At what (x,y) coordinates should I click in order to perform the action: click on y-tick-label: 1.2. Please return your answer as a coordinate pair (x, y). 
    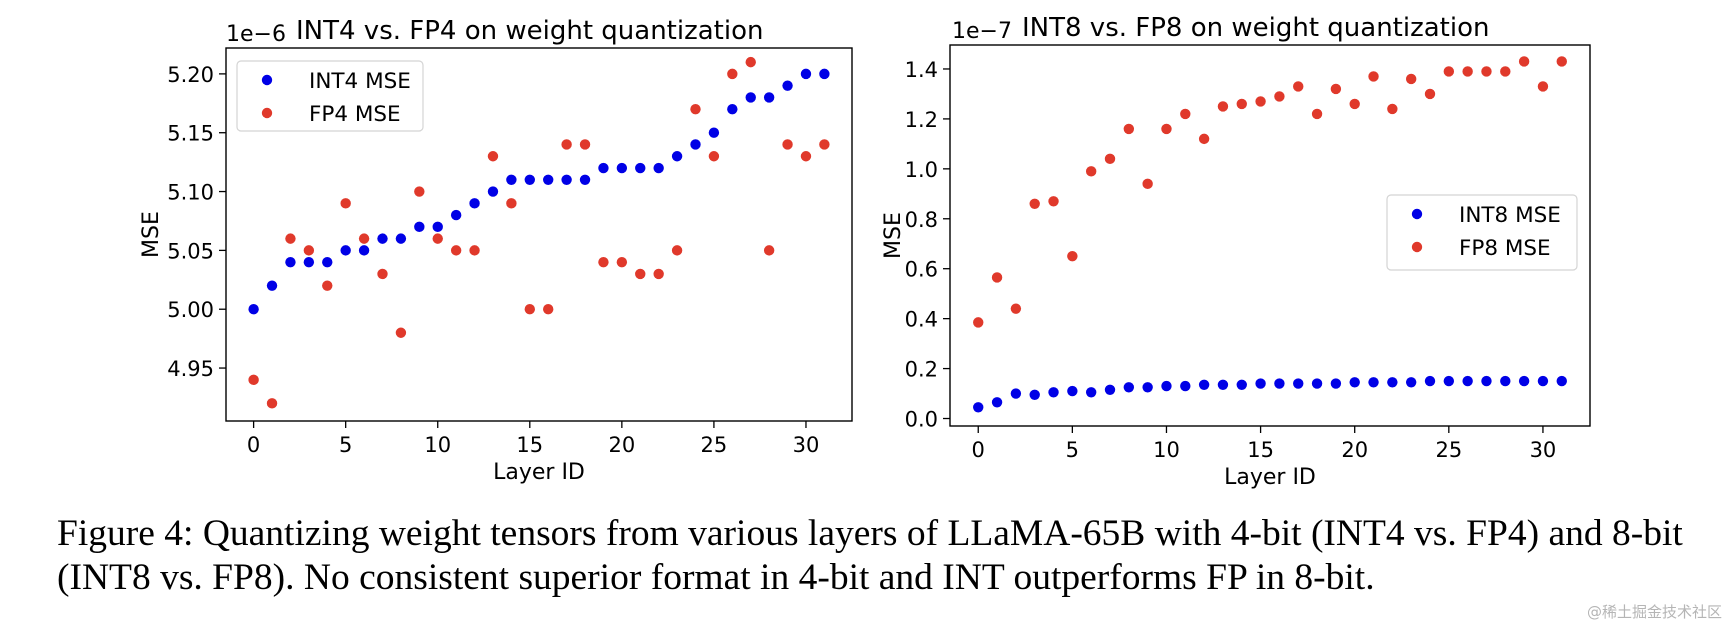
    Looking at the image, I should click on (921, 120).